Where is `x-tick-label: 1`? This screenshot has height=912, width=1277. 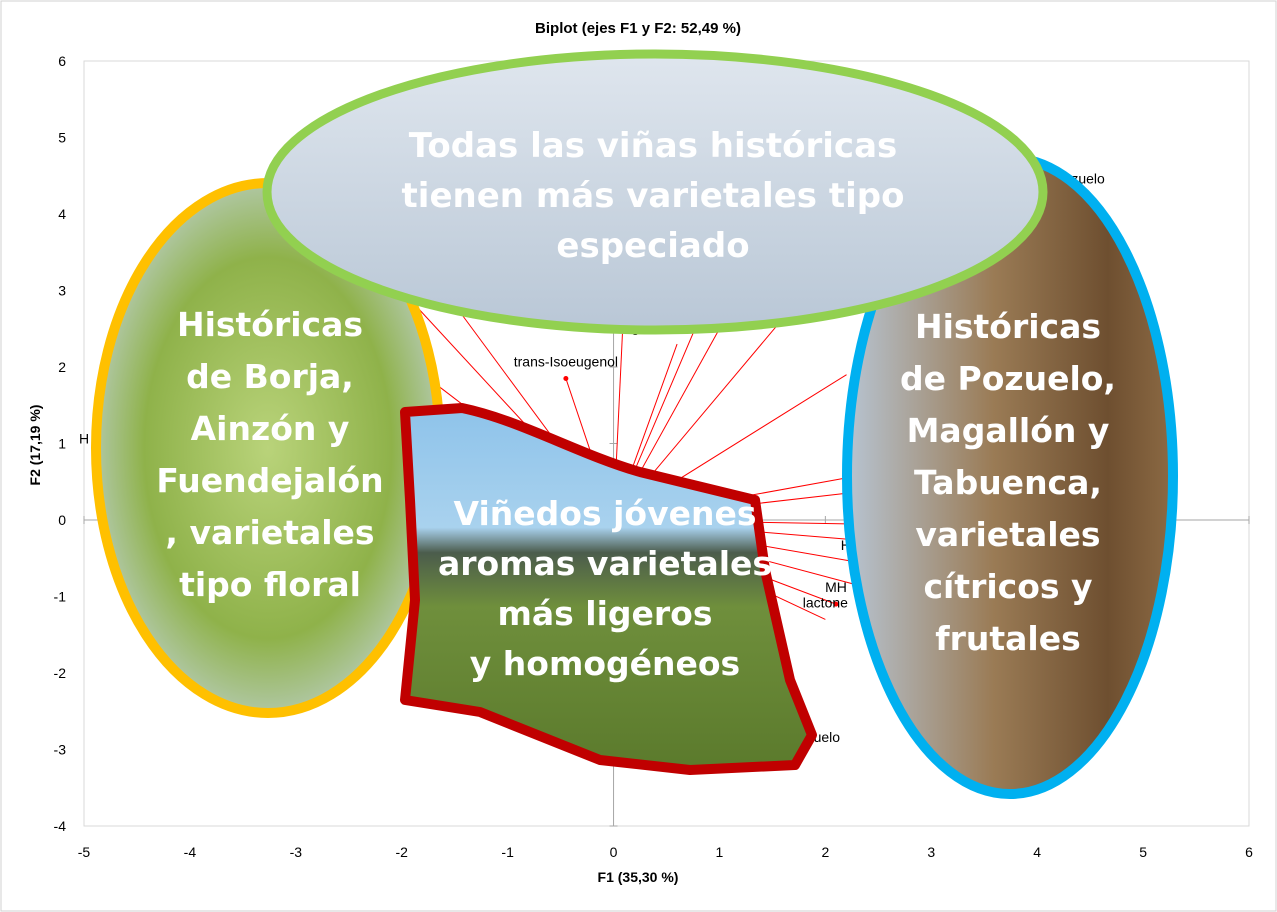
x-tick-label: 1 is located at coordinates (720, 852).